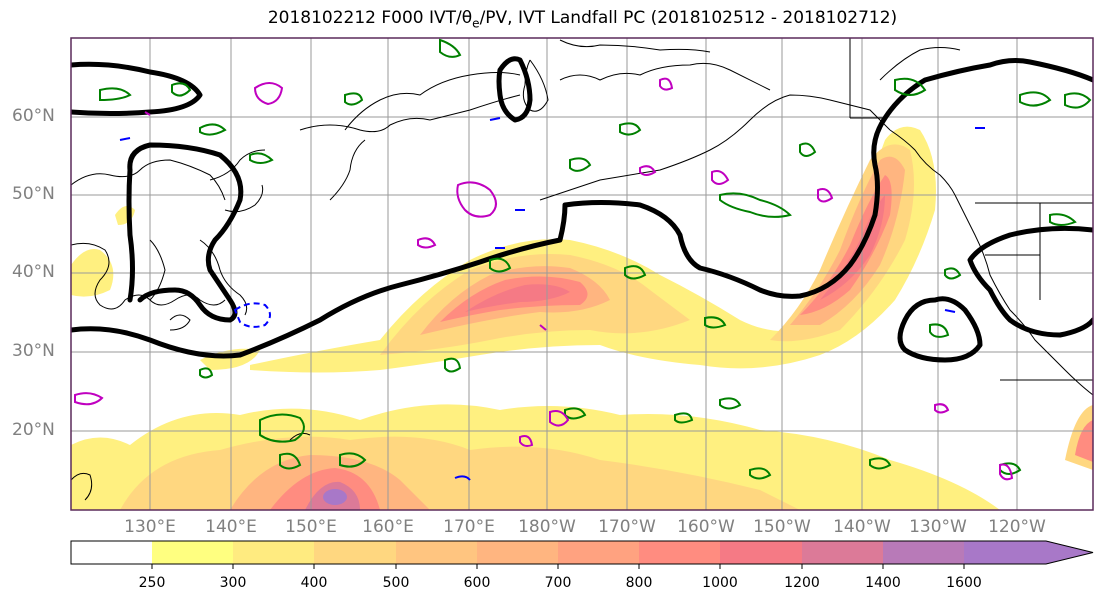 This screenshot has height=603, width=1105. What do you see at coordinates (231, 527) in the screenshot?
I see `lon-label-140e: 140°E` at bounding box center [231, 527].